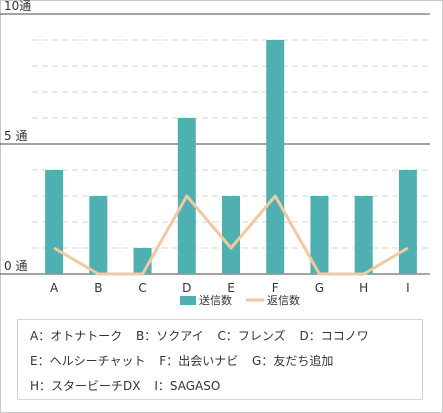 The image size is (443, 413). Describe the element at coordinates (215, 300) in the screenshot. I see `legend-label: 送信数` at that location.